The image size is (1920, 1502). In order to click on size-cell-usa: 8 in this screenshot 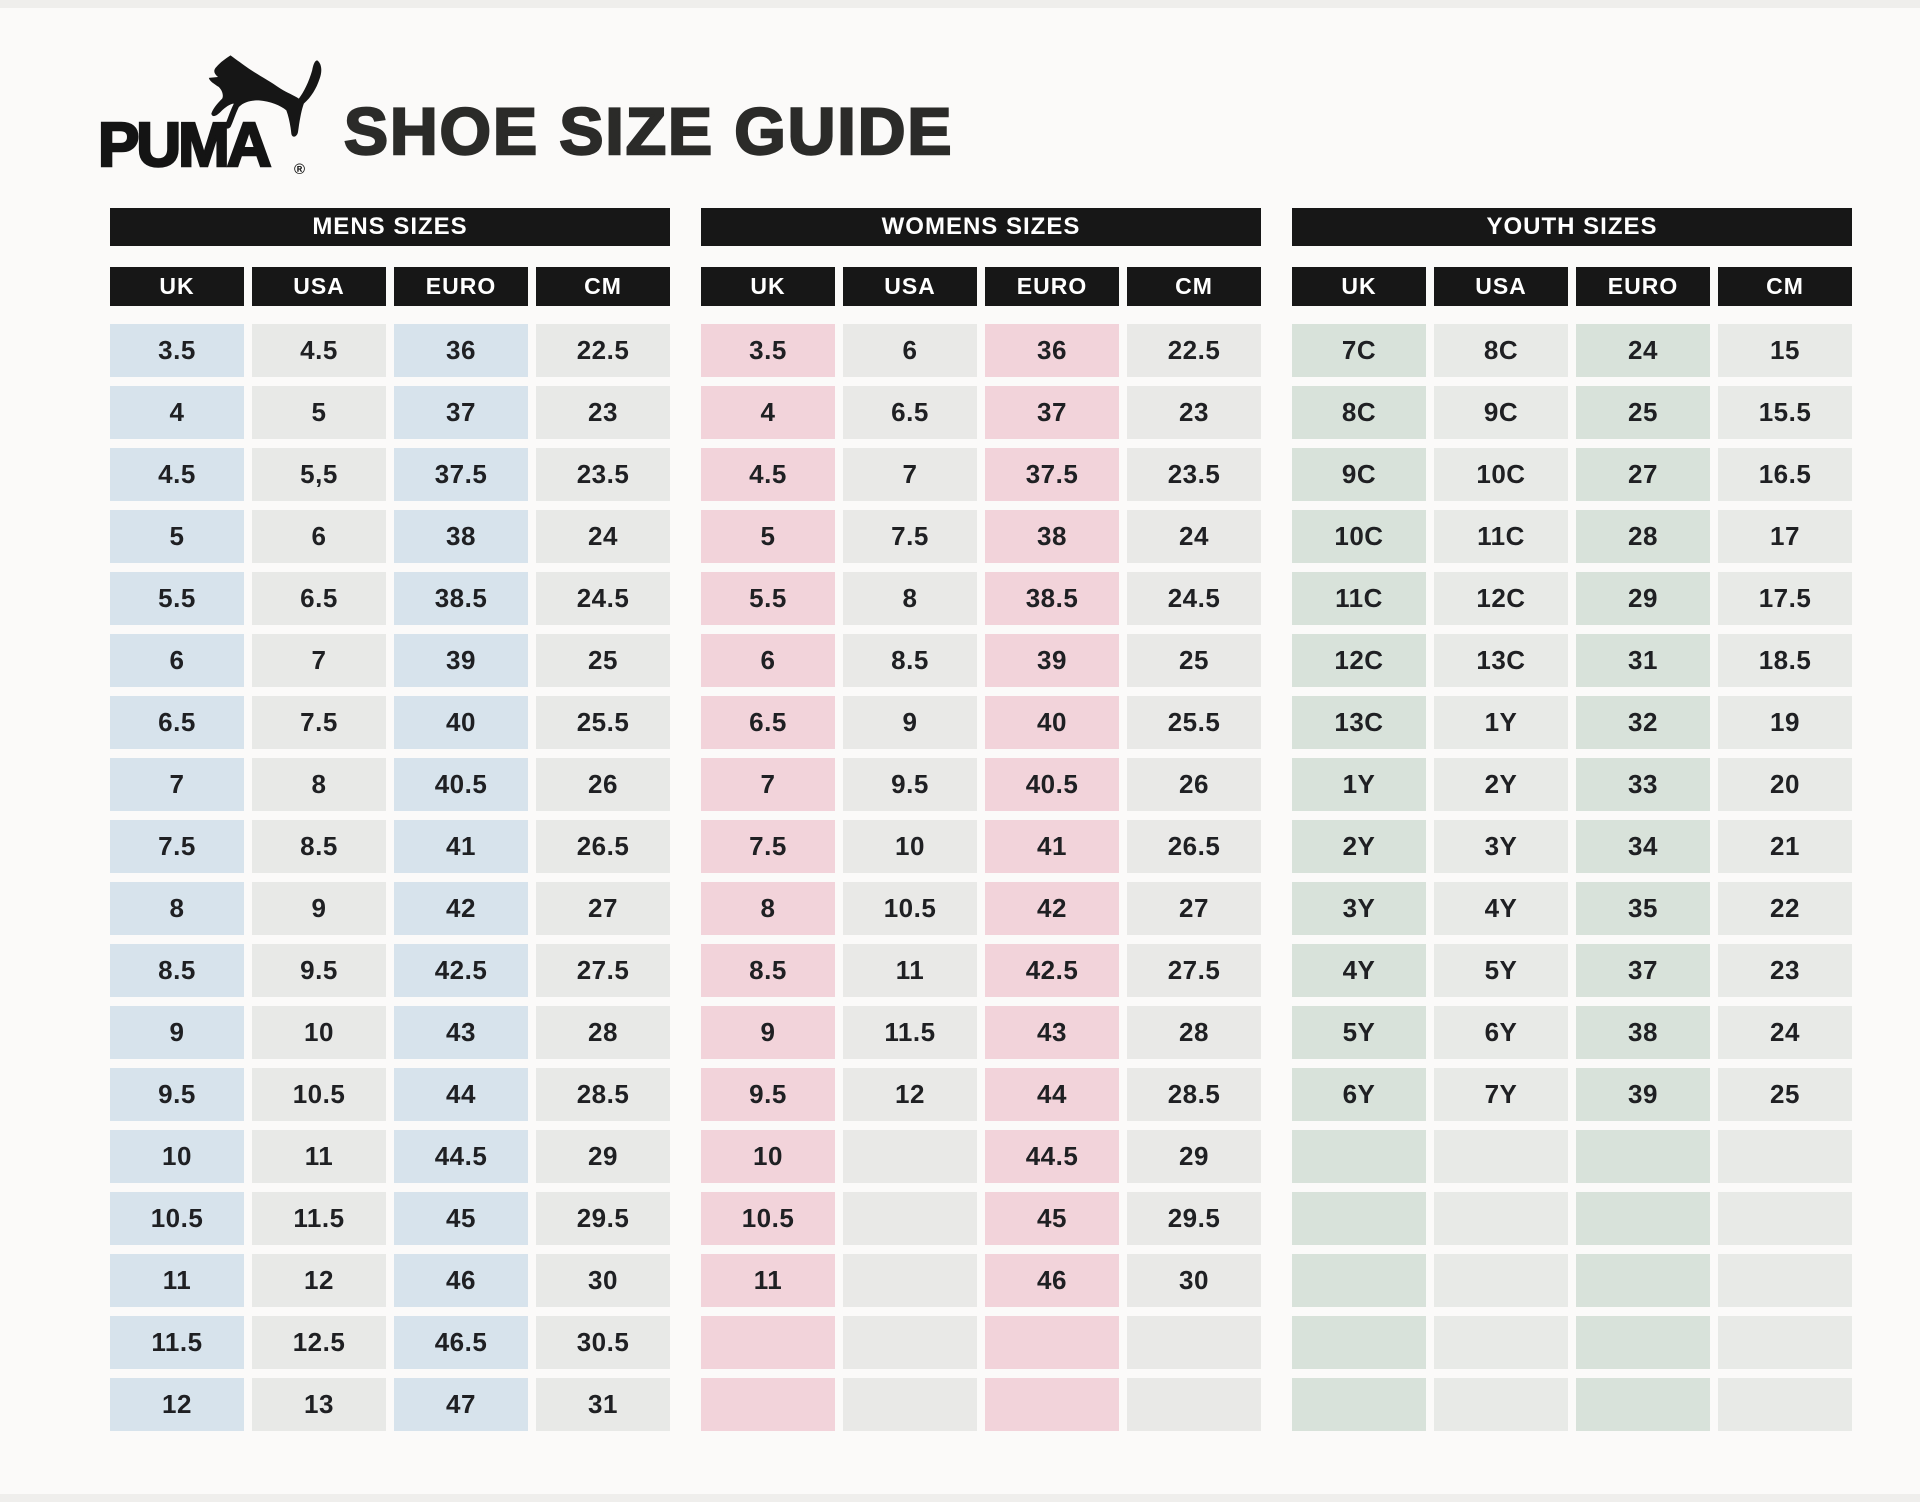, I will do `click(319, 784)`.